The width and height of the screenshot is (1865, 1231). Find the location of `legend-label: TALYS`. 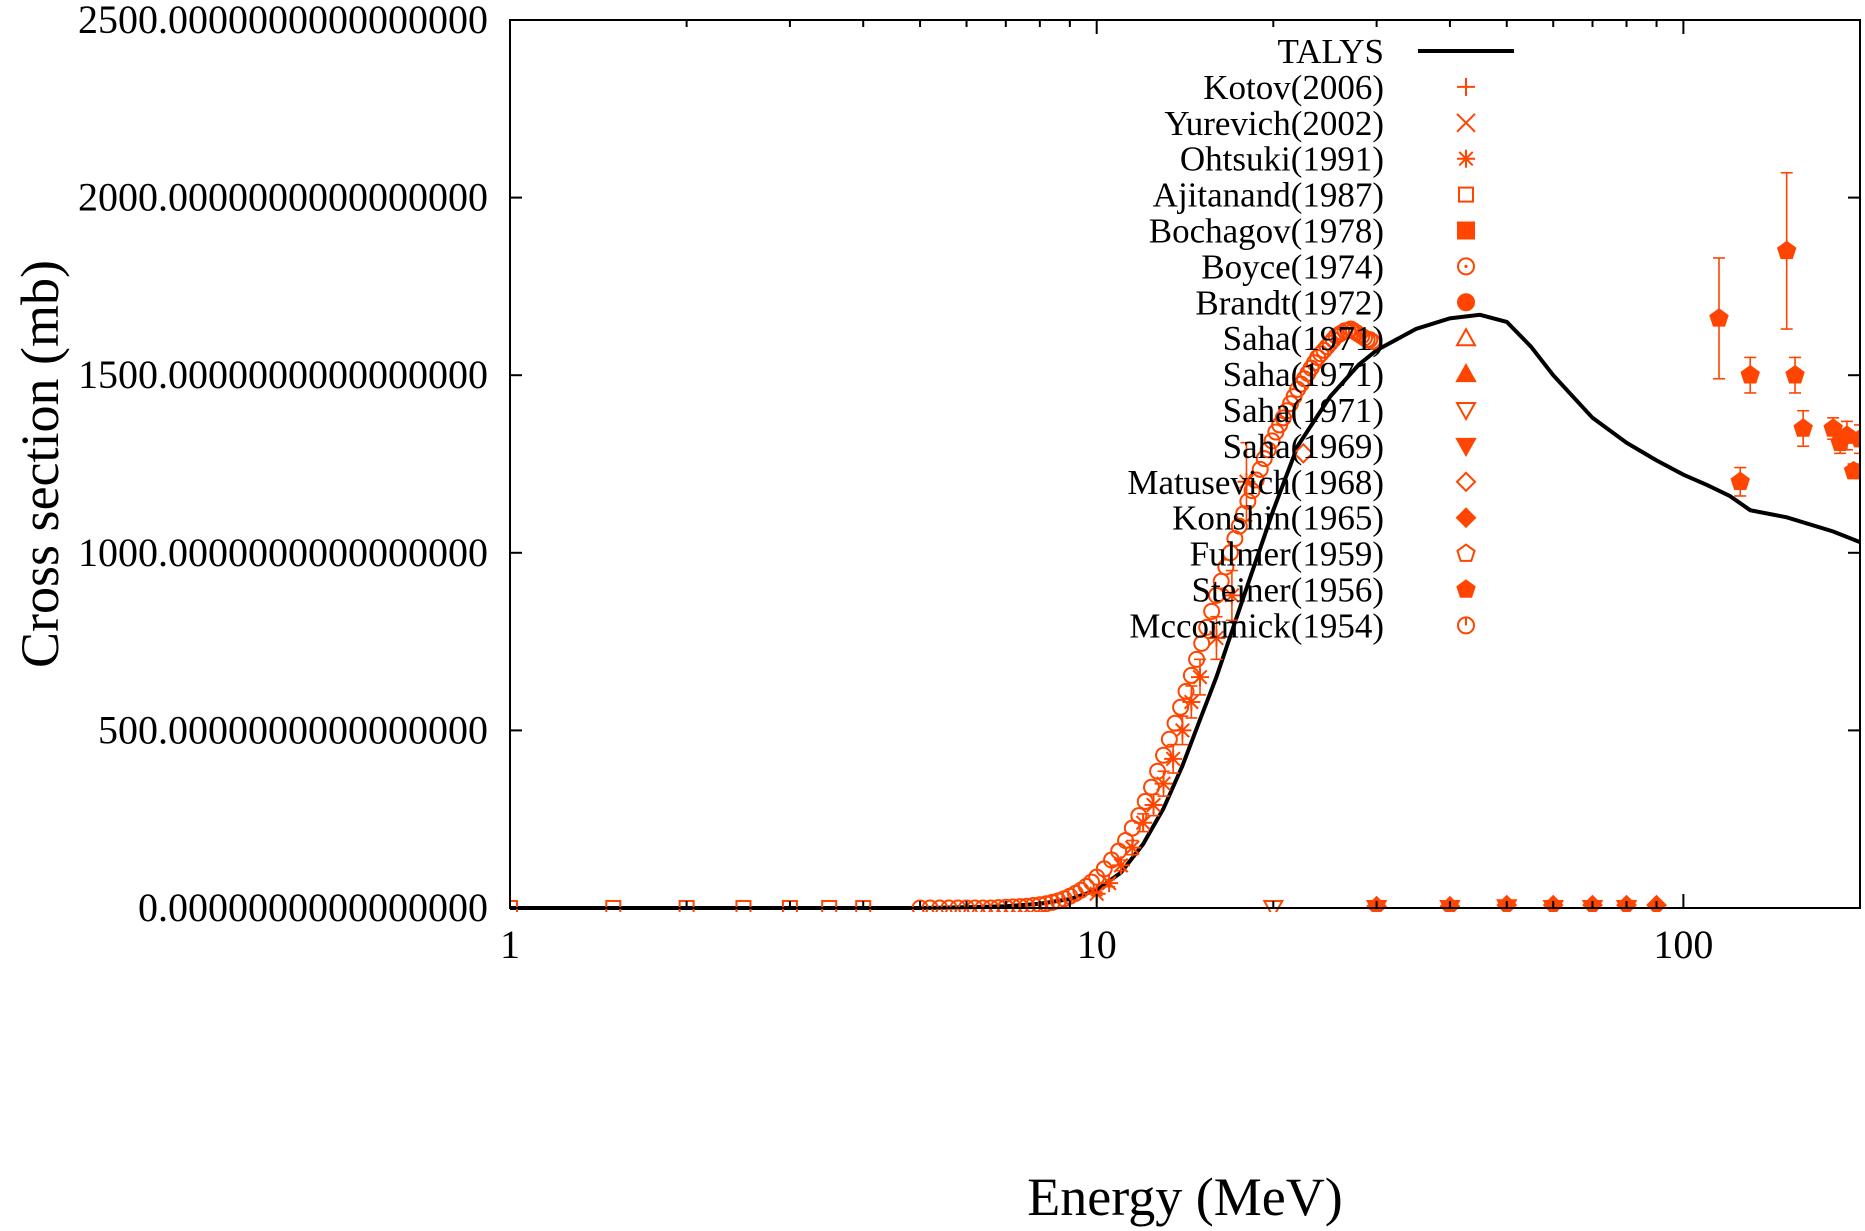

legend-label: TALYS is located at coordinates (1331, 51).